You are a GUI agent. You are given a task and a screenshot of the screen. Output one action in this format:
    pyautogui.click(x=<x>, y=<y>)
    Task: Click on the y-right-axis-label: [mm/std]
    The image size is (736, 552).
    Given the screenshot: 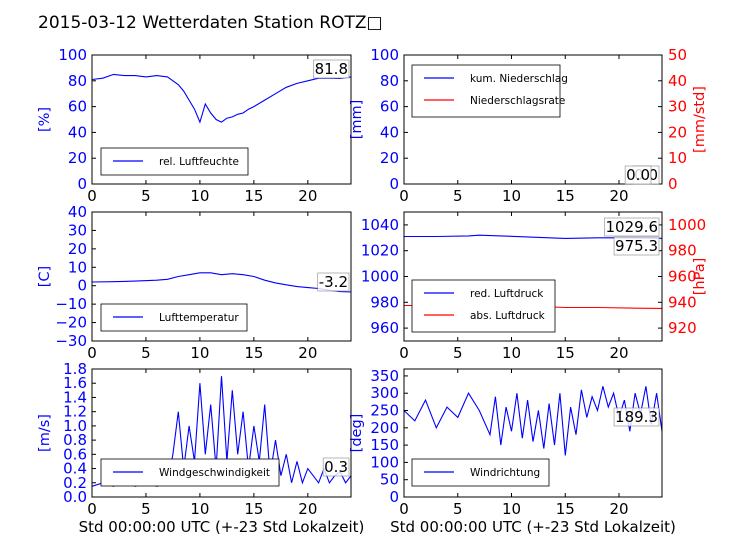 What is the action you would take?
    pyautogui.click(x=700, y=119)
    